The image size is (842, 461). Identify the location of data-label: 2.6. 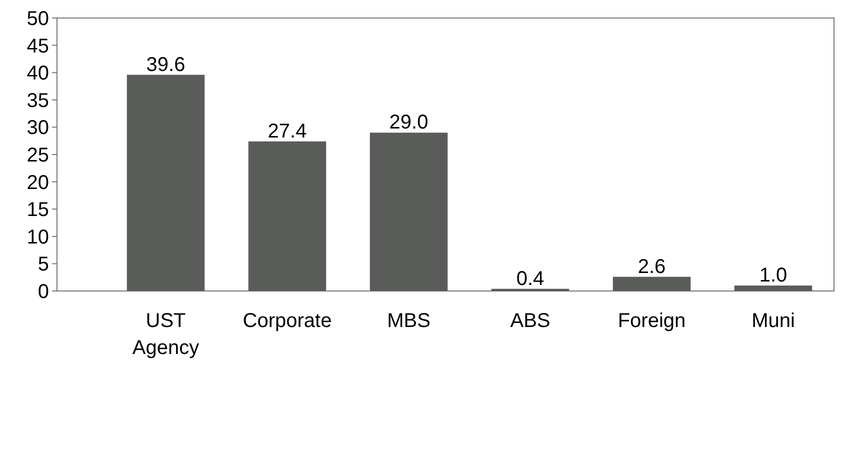
(652, 267).